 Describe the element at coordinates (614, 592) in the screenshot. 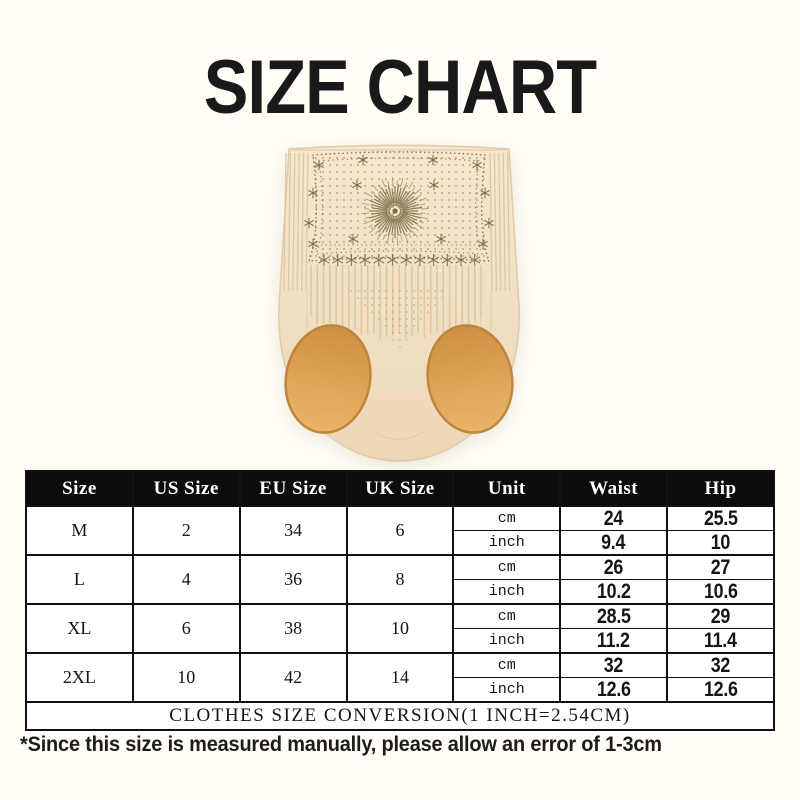

I see `cell-waist-inch: 10.2` at that location.